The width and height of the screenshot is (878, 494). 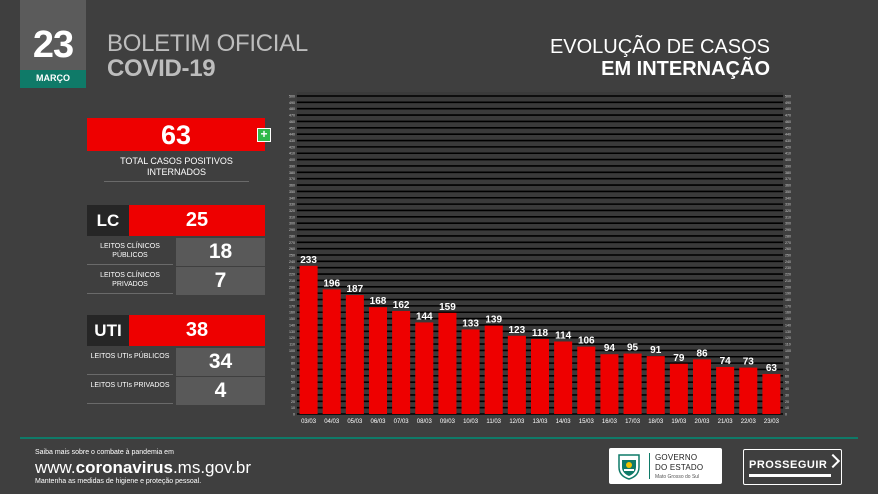 What do you see at coordinates (292, 147) in the screenshot?
I see `y-tick-label: 420` at bounding box center [292, 147].